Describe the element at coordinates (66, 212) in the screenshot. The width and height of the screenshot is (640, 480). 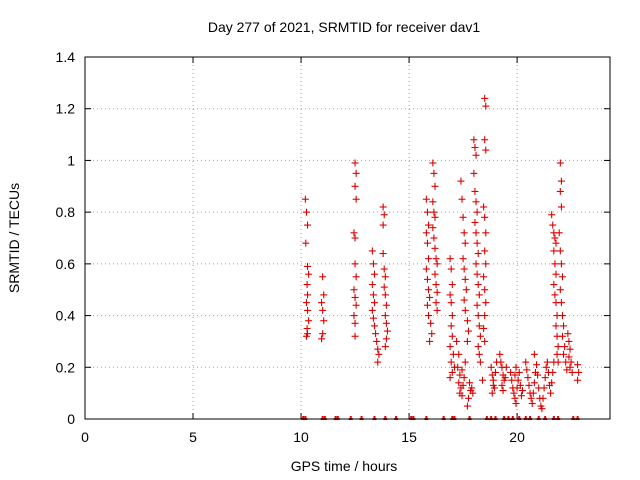
I see `y-tick-label: 0.8` at that location.